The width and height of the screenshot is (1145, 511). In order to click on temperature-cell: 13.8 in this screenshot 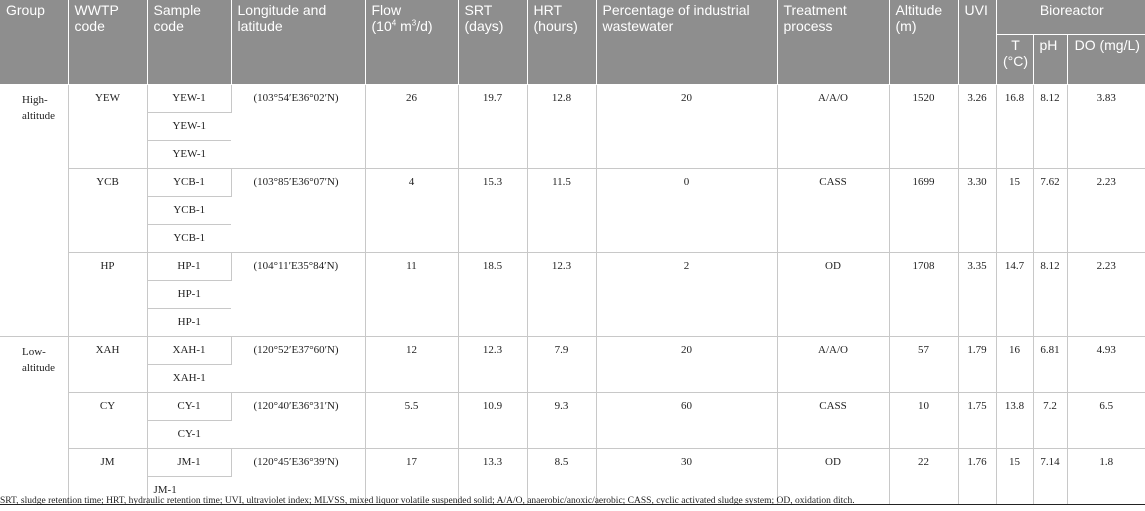, I will do `click(1015, 420)`.